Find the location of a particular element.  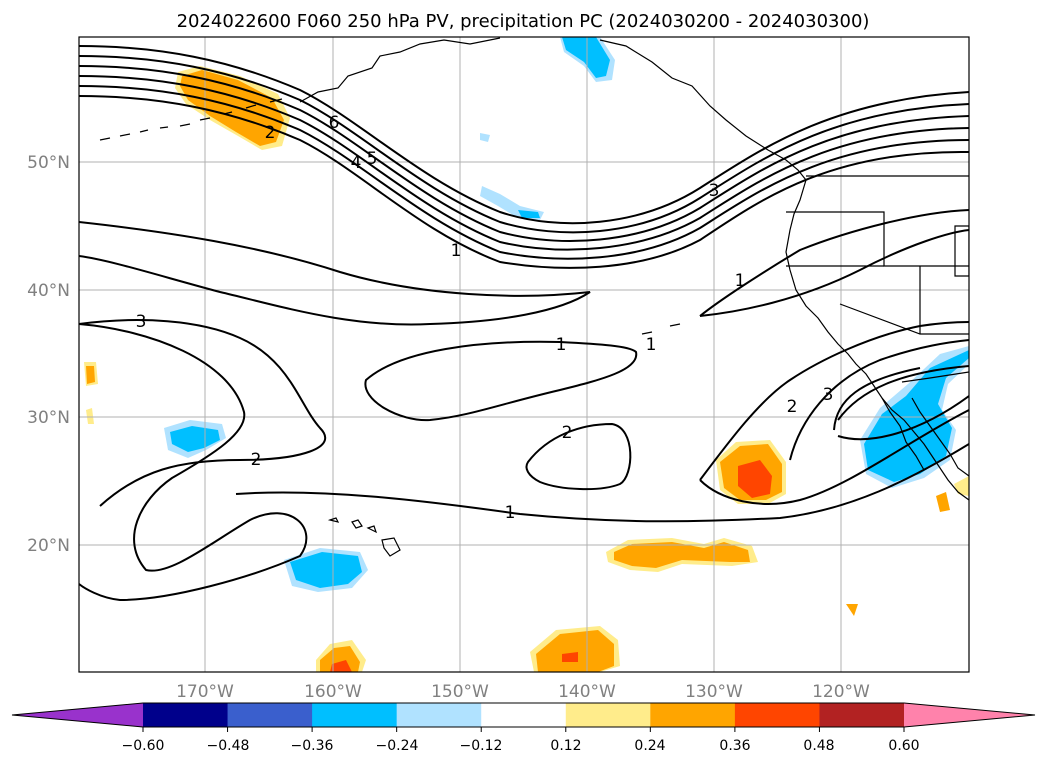

colorbar-tick-label: −0.36 is located at coordinates (312, 746).